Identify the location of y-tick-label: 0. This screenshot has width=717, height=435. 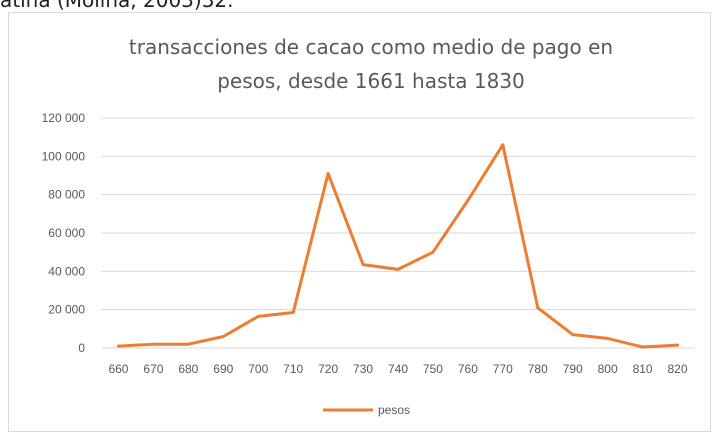
(81, 348).